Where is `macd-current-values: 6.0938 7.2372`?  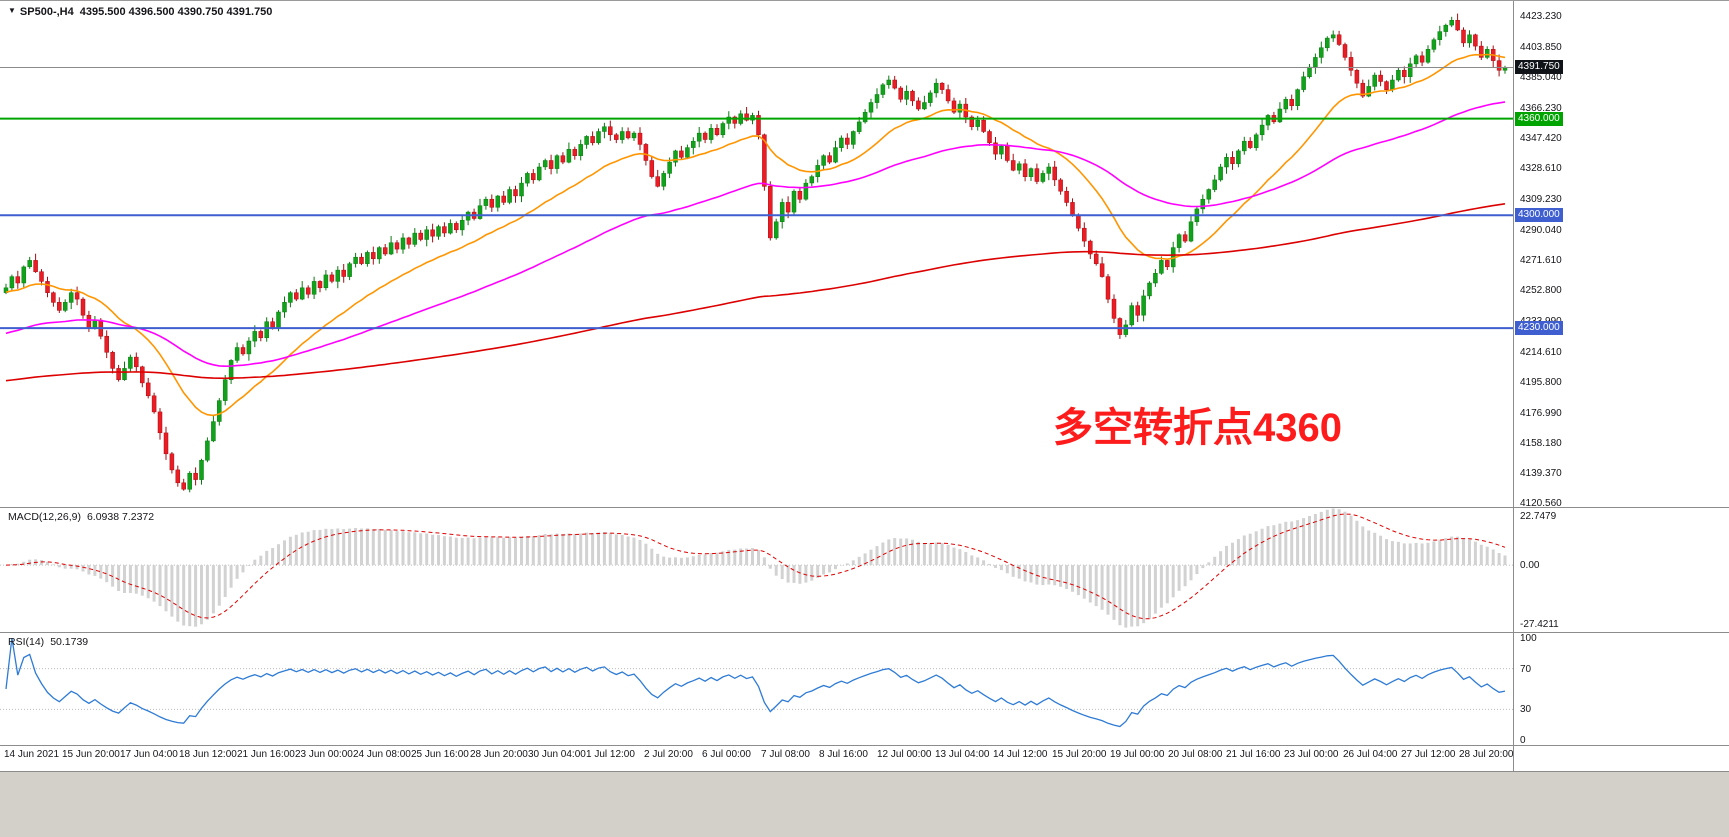 macd-current-values: 6.0938 7.2372 is located at coordinates (120, 517).